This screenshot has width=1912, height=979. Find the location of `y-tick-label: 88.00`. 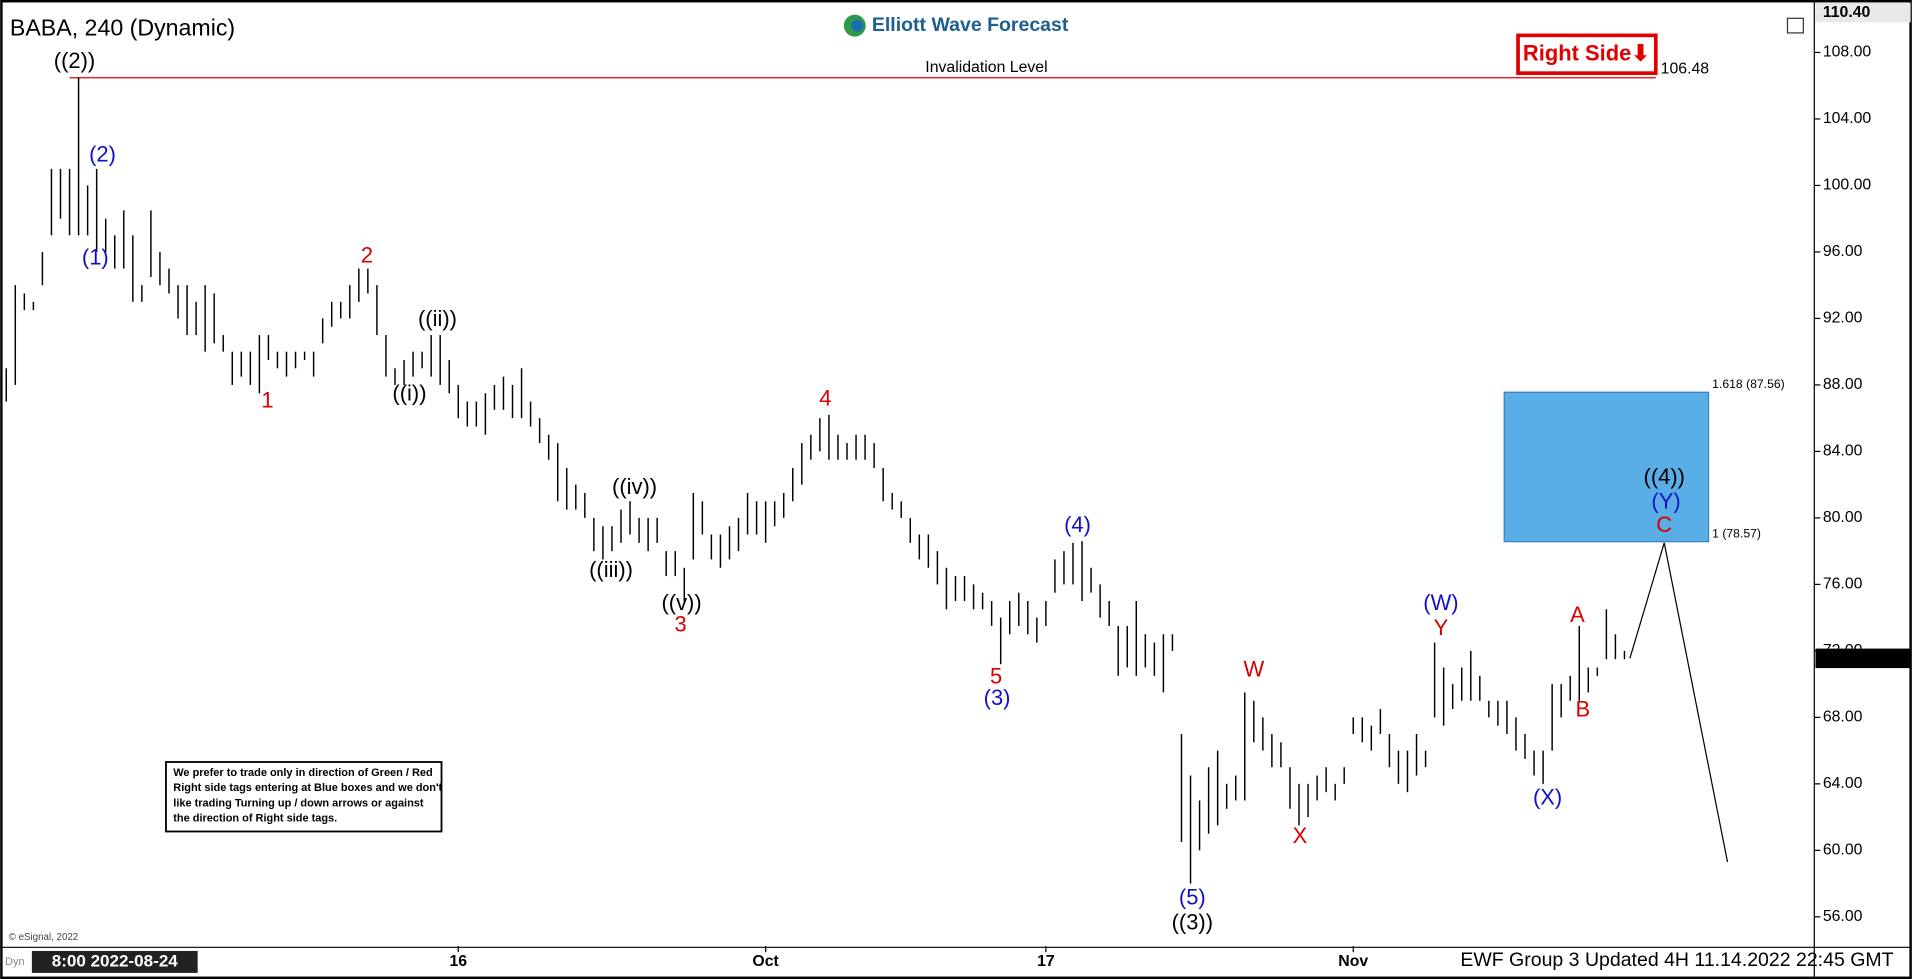

y-tick-label: 88.00 is located at coordinates (1843, 384).